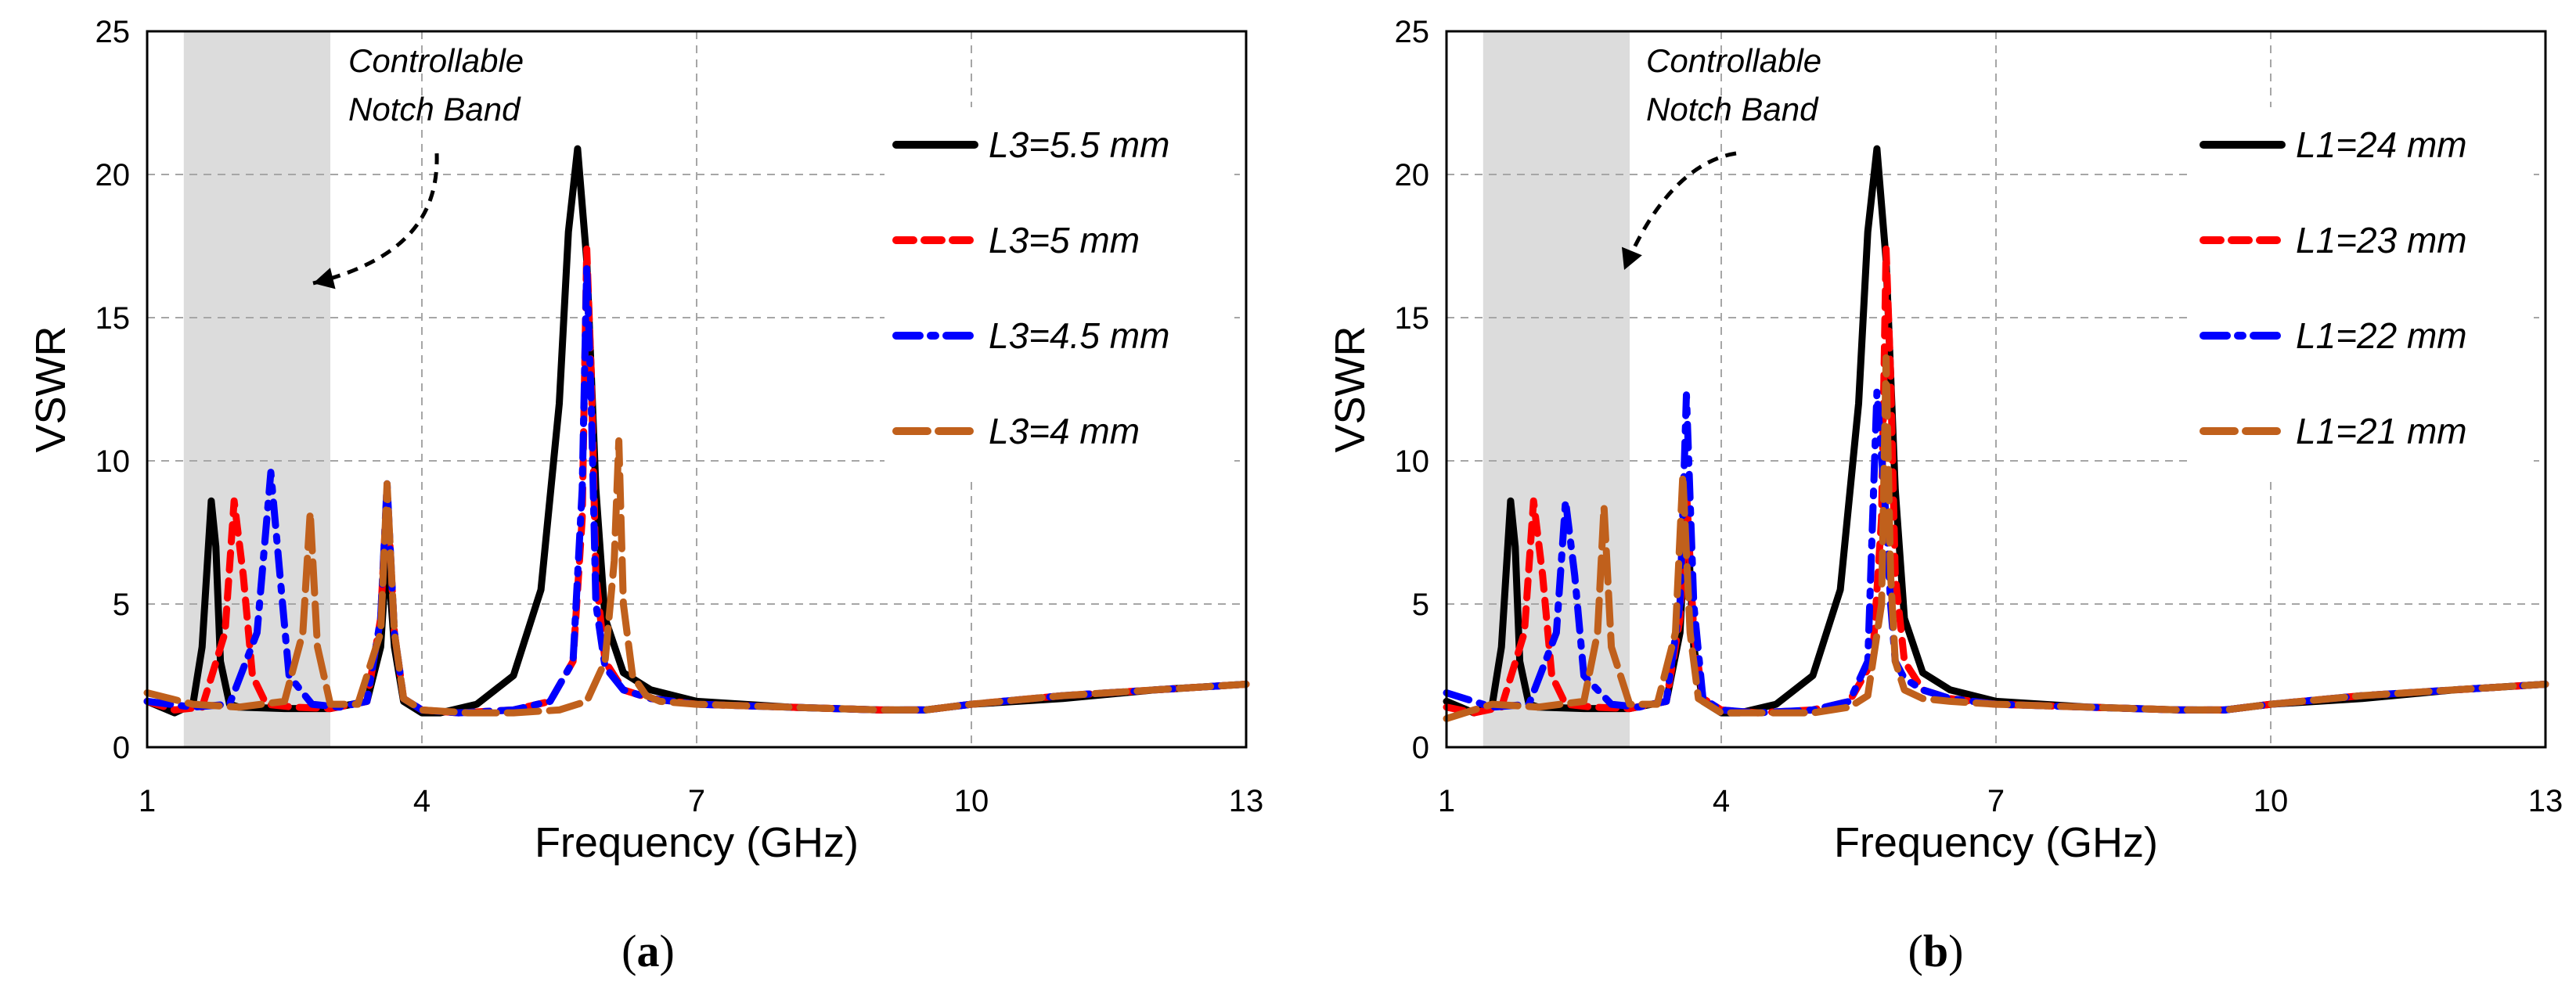 This screenshot has width=2576, height=996. What do you see at coordinates (2381, 431) in the screenshot?
I see `legend-label-4: L1=21 mm` at bounding box center [2381, 431].